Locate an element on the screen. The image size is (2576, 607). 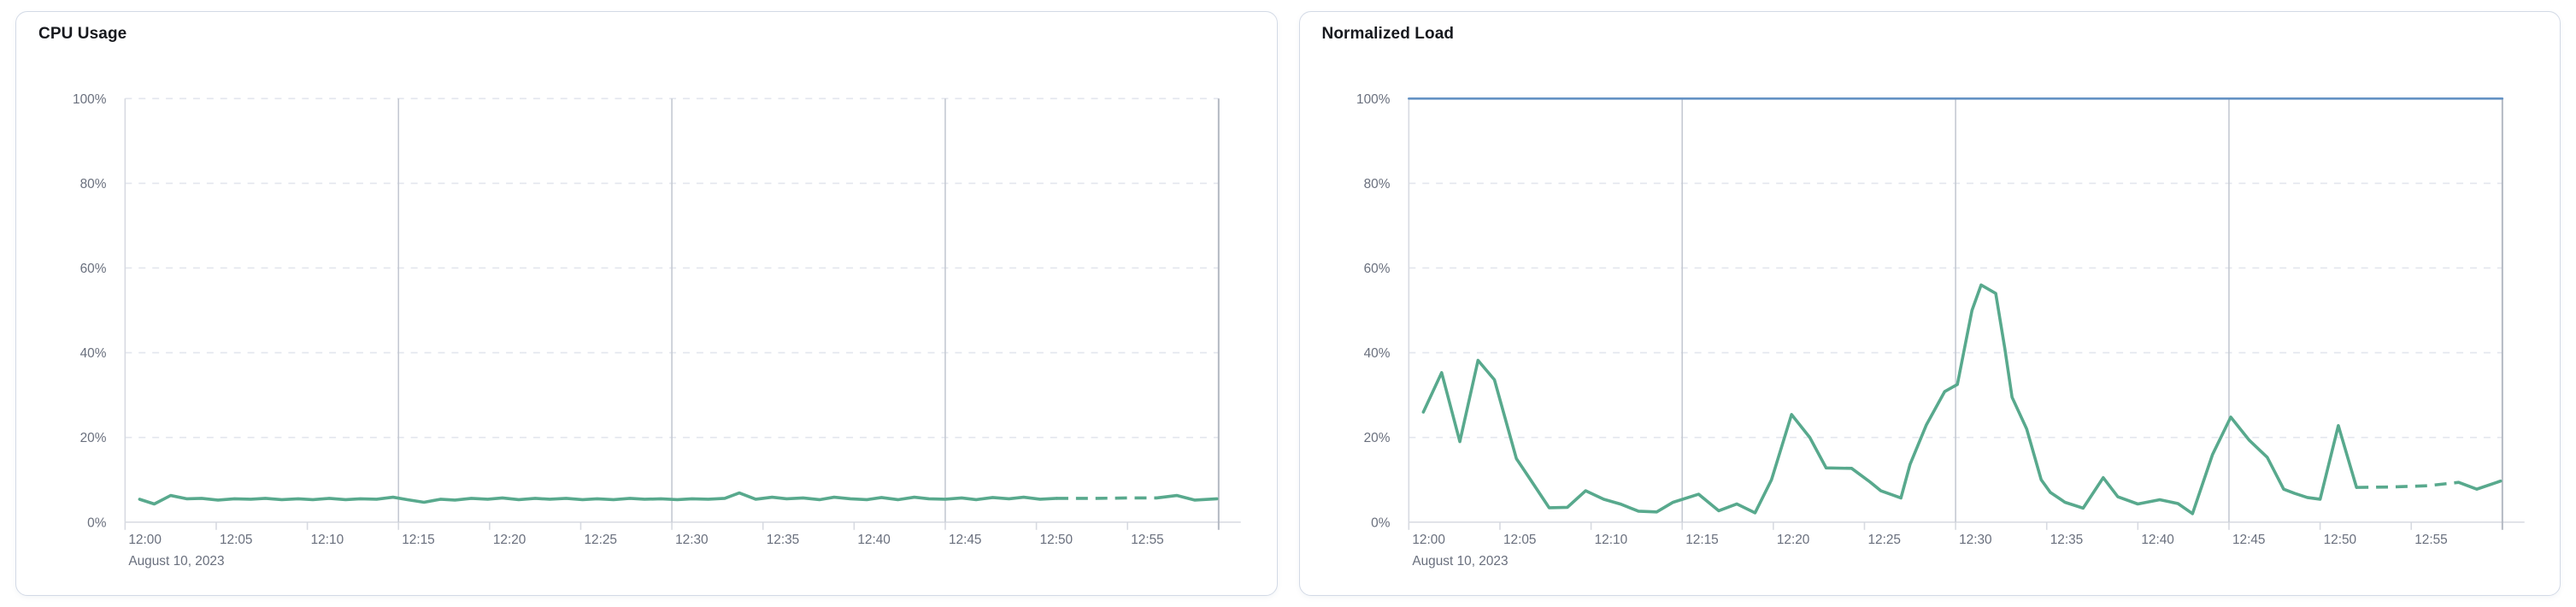
panel-title-cpu-usage: CPU Usage is located at coordinates (82, 34).